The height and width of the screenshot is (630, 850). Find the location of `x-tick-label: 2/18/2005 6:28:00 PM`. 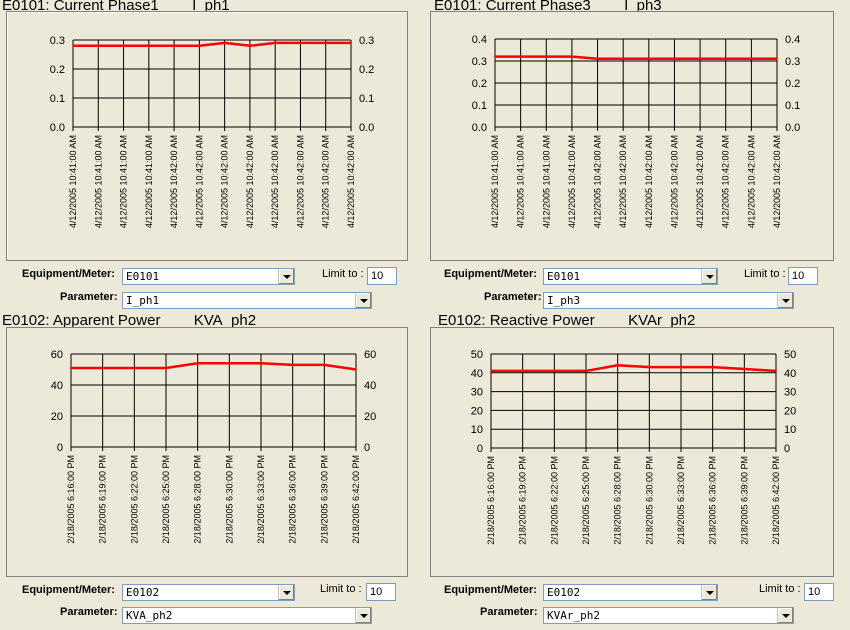

x-tick-label: 2/18/2005 6:28:00 PM is located at coordinates (618, 500).